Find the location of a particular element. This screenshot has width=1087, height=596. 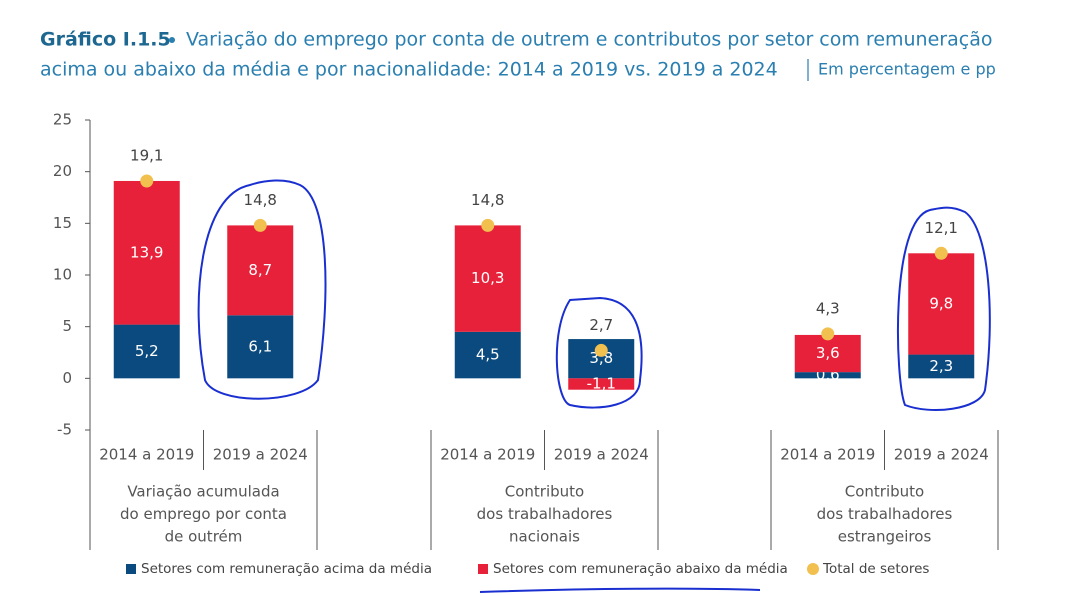

value-label: 5,2 is located at coordinates (147, 351).